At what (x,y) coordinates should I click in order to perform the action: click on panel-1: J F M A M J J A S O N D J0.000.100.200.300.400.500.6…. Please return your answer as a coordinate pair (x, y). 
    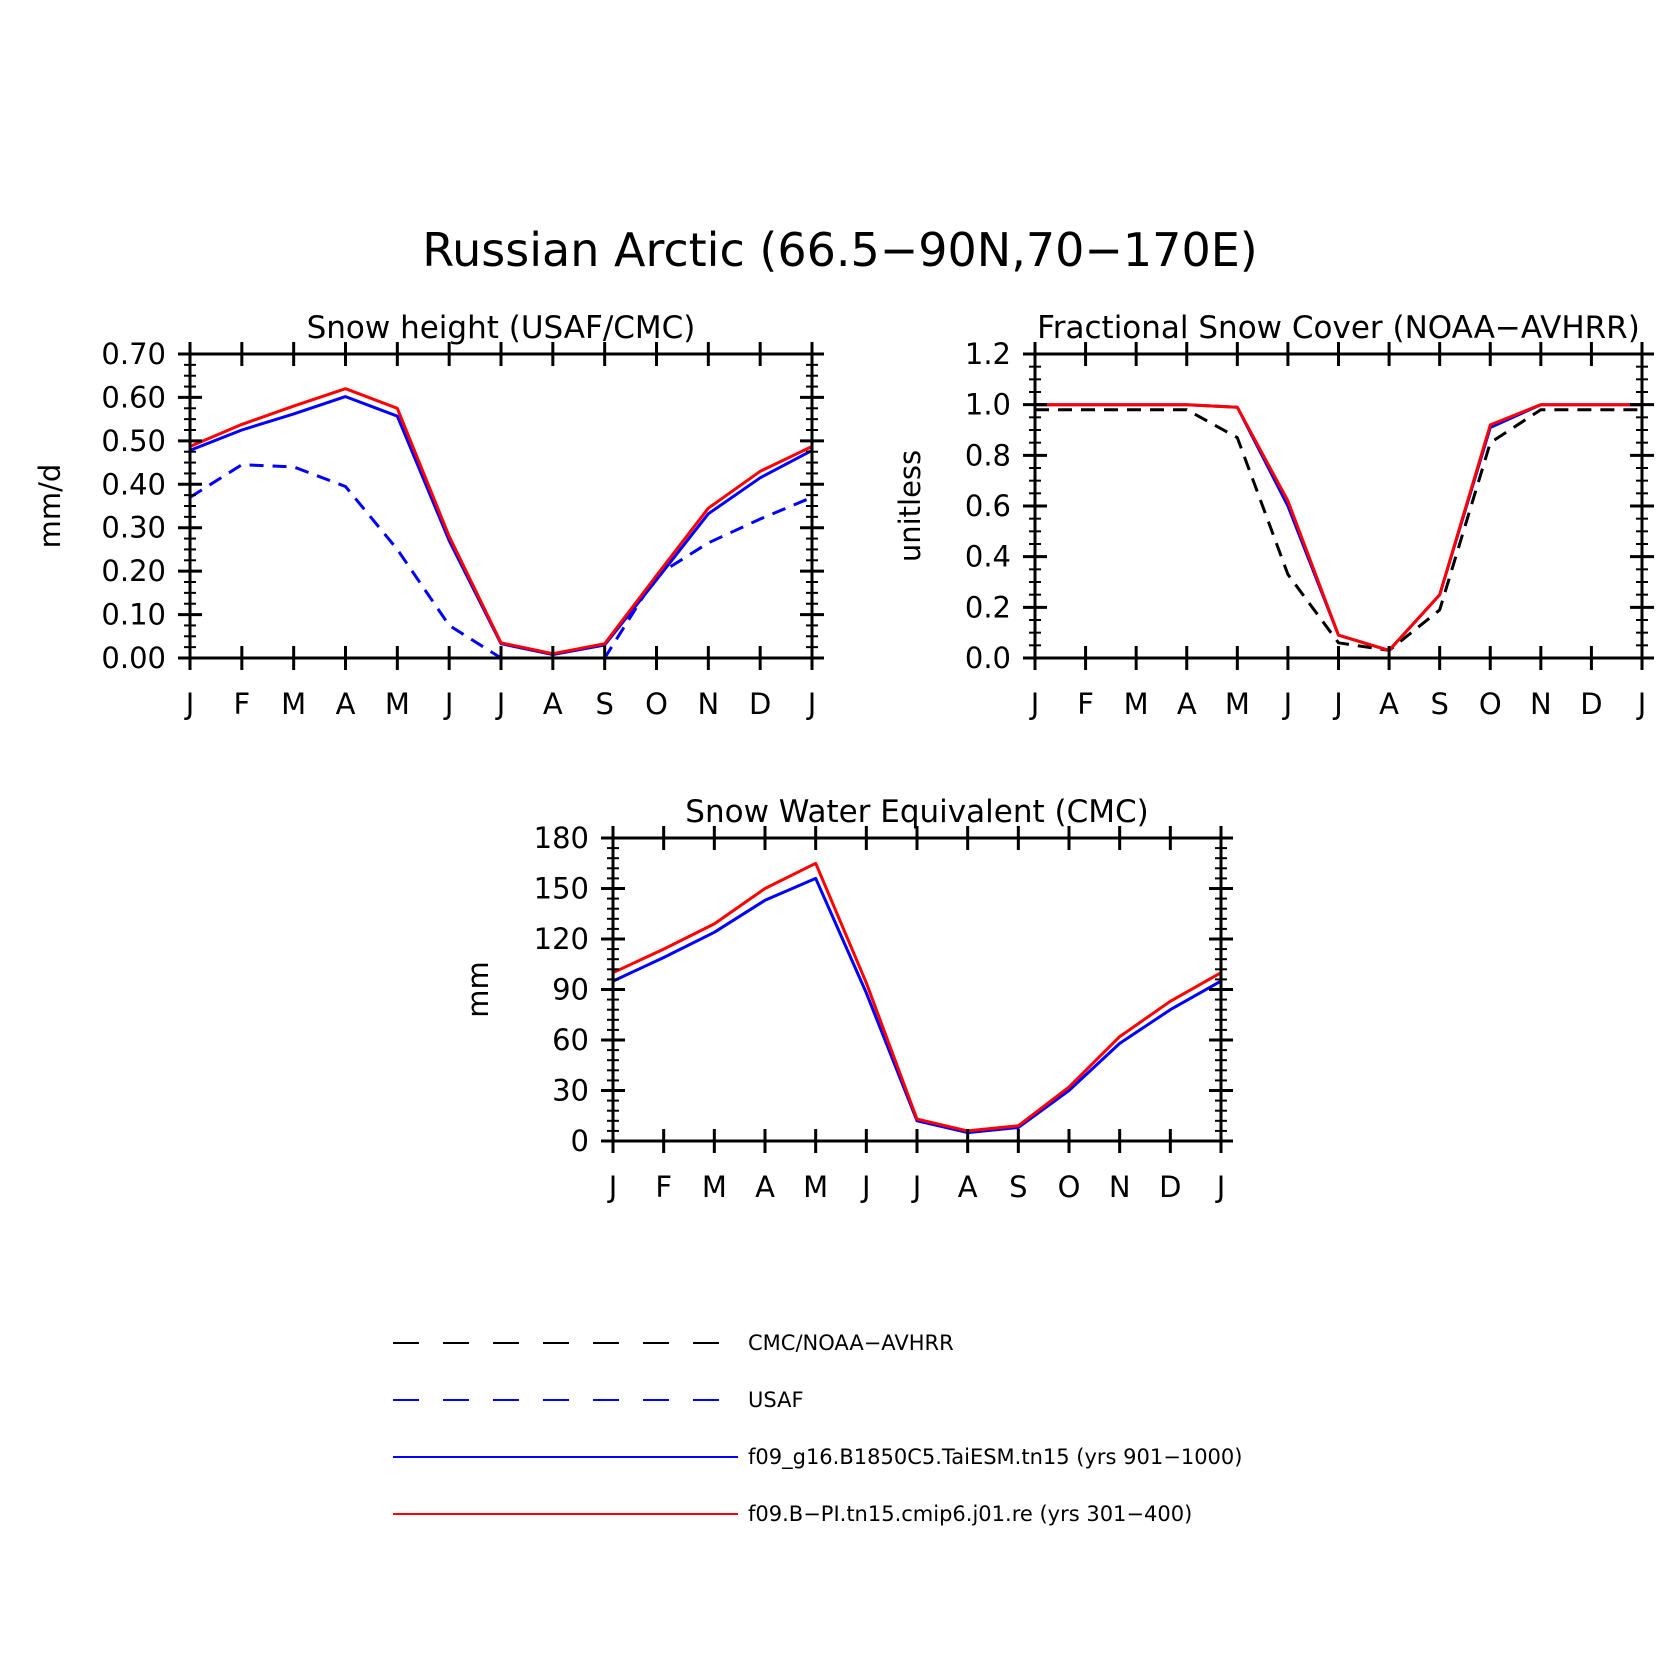
    Looking at the image, I should click on (428, 515).